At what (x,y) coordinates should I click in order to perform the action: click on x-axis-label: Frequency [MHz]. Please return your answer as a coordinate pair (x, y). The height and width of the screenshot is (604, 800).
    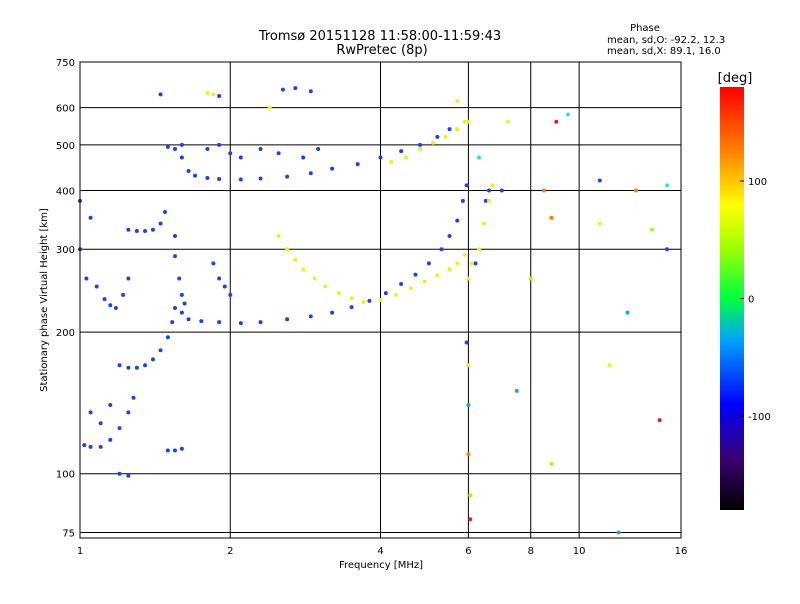
    Looking at the image, I should click on (381, 565).